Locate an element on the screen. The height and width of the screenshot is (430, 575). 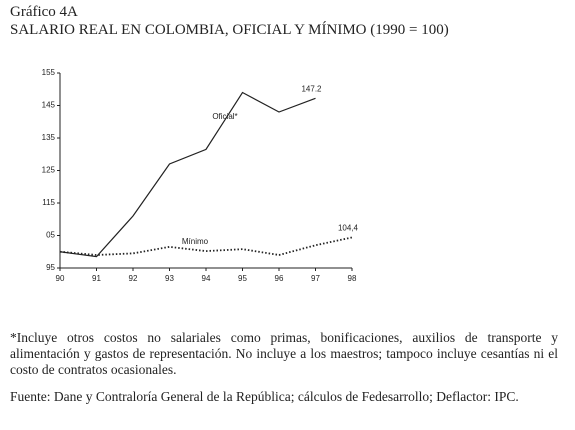
y-tick-label: 125 is located at coordinates (49, 170).